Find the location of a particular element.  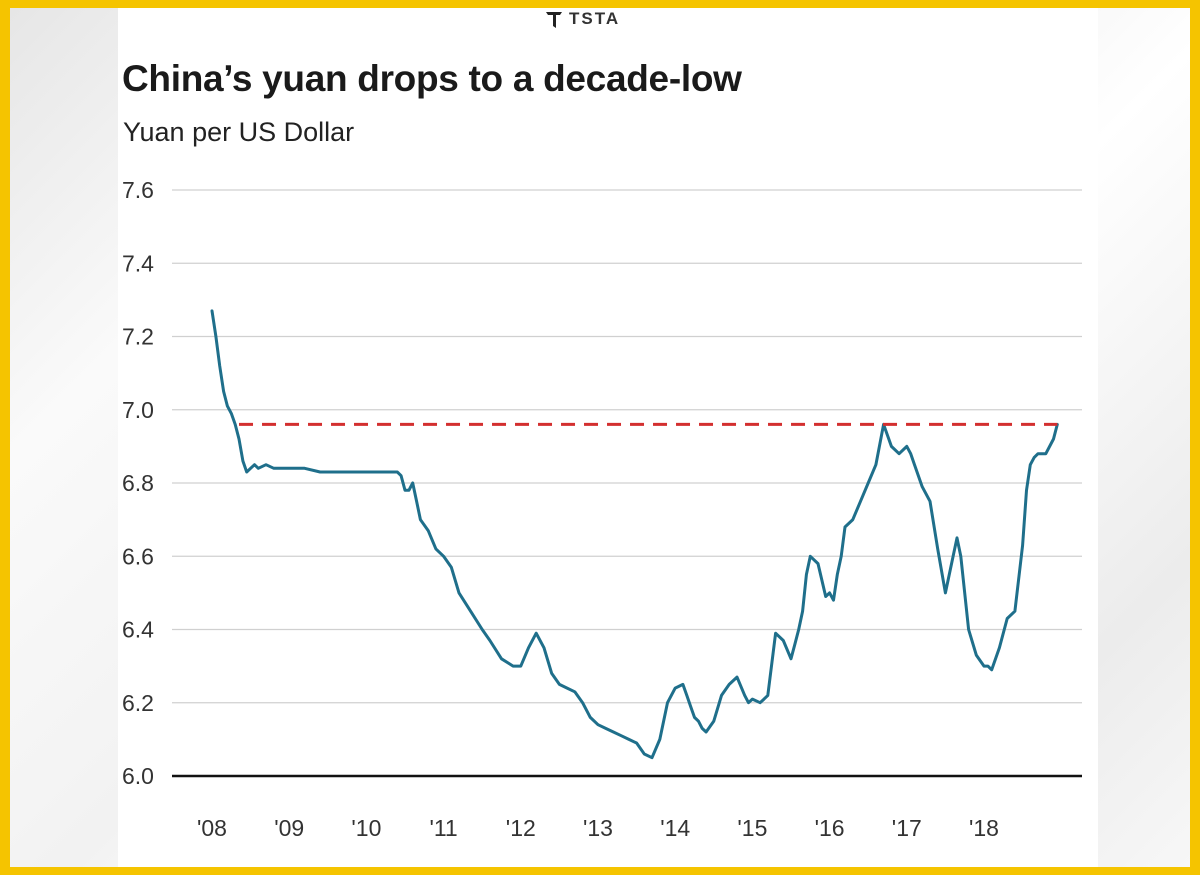

x-tick-label: '18 is located at coordinates (984, 828).